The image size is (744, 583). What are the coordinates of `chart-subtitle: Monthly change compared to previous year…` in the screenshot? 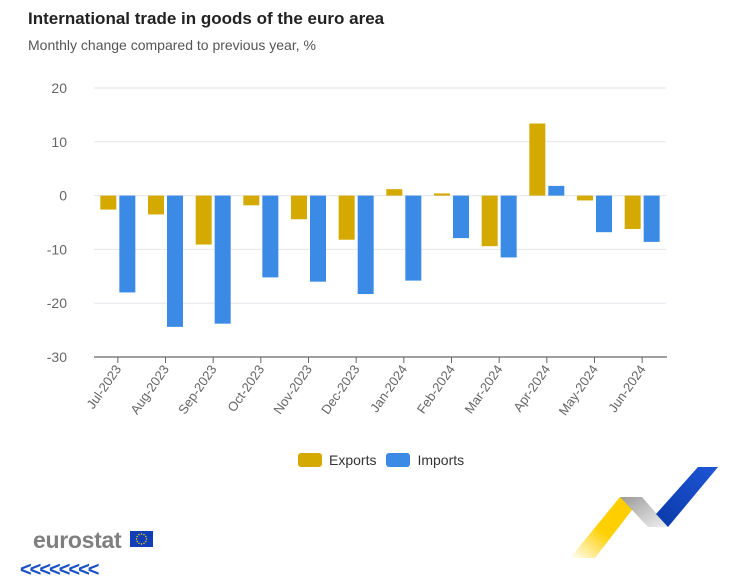 It's located at (172, 45).